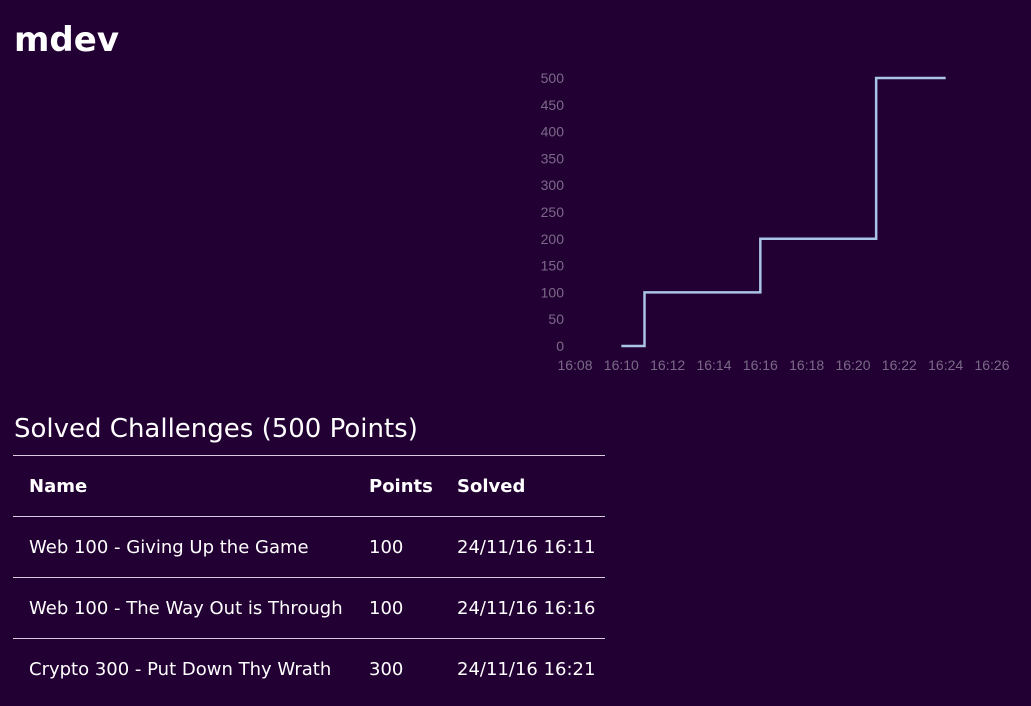  What do you see at coordinates (66, 40) in the screenshot?
I see `user-name-heading: mdev` at bounding box center [66, 40].